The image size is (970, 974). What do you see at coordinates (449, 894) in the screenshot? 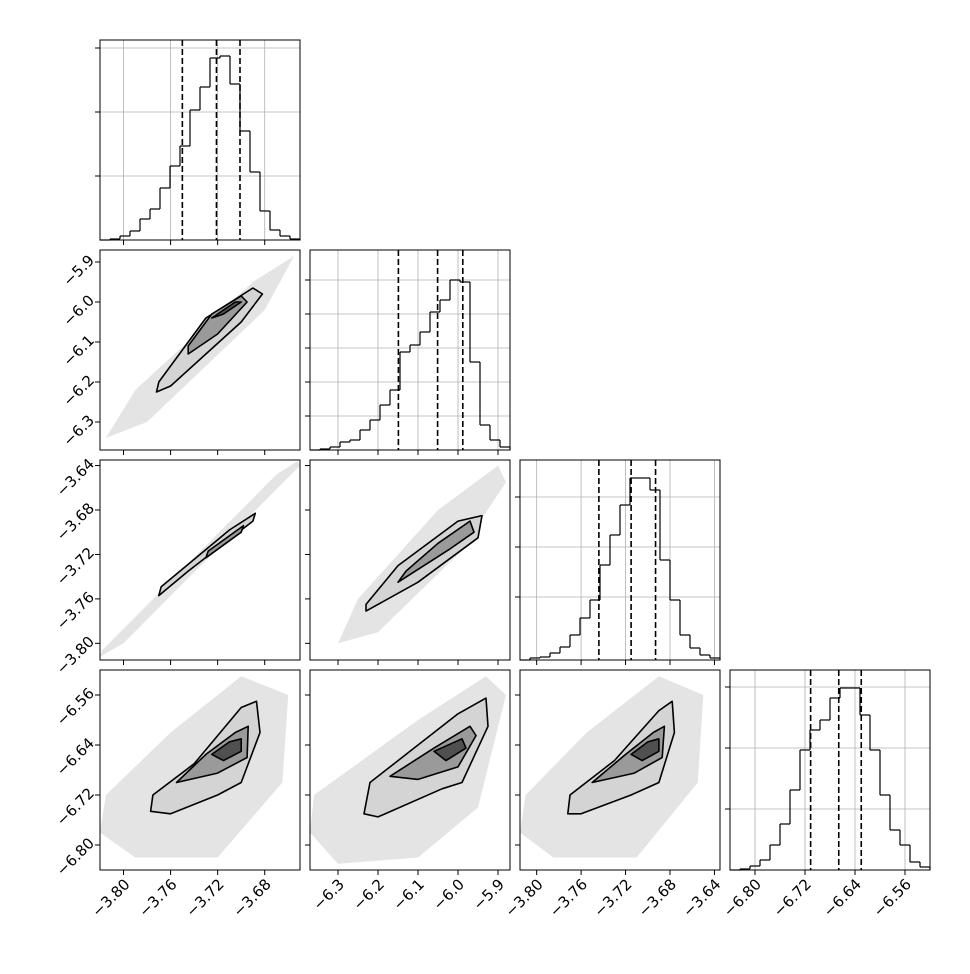
I see `x-tick-label: −6.0` at bounding box center [449, 894].